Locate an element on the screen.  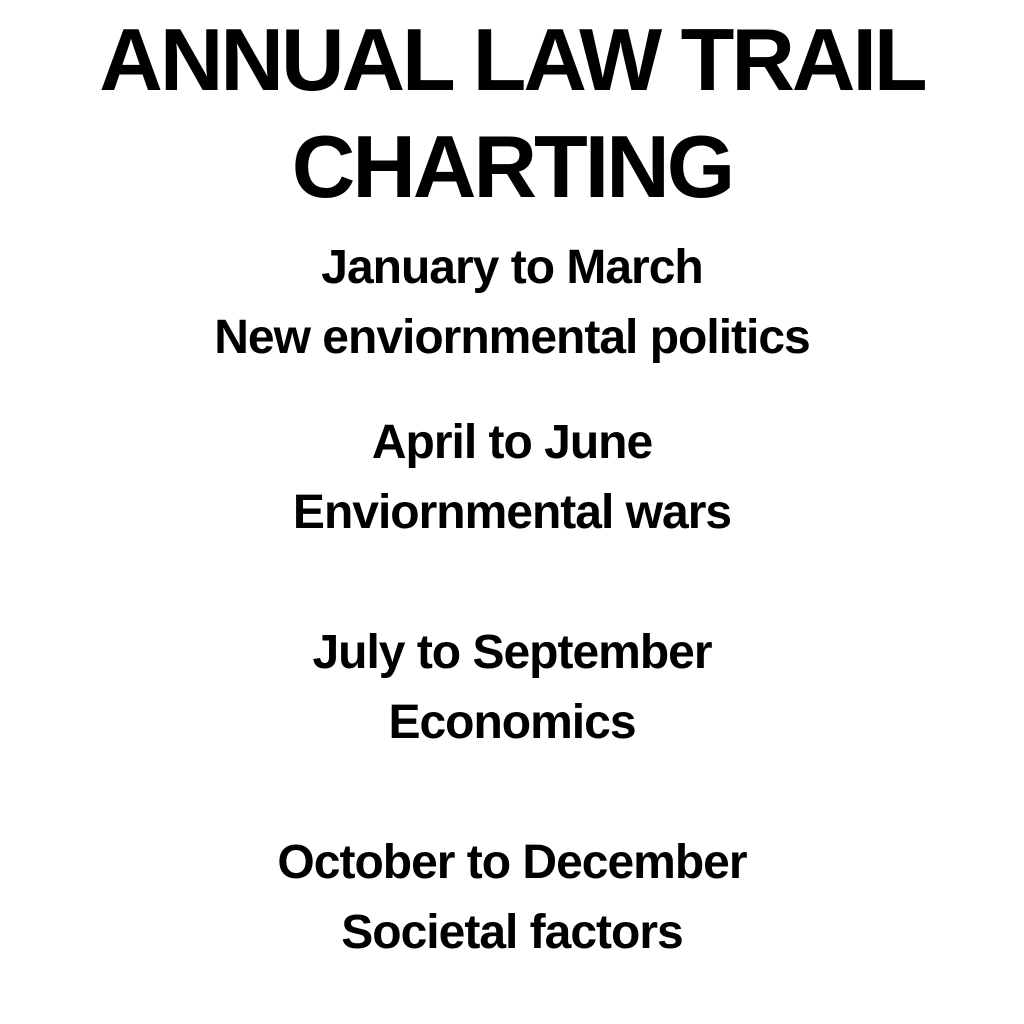
period-label: January to March is located at coordinates (512, 267).